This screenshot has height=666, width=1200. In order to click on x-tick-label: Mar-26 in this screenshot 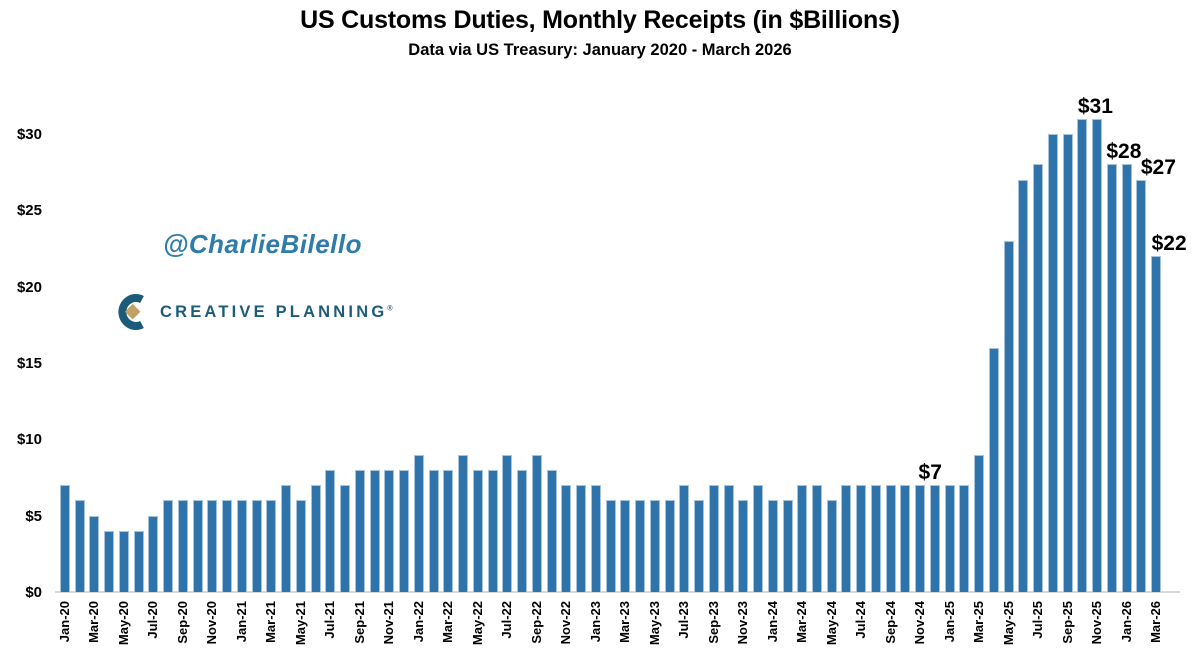, I will do `click(1156, 622)`.